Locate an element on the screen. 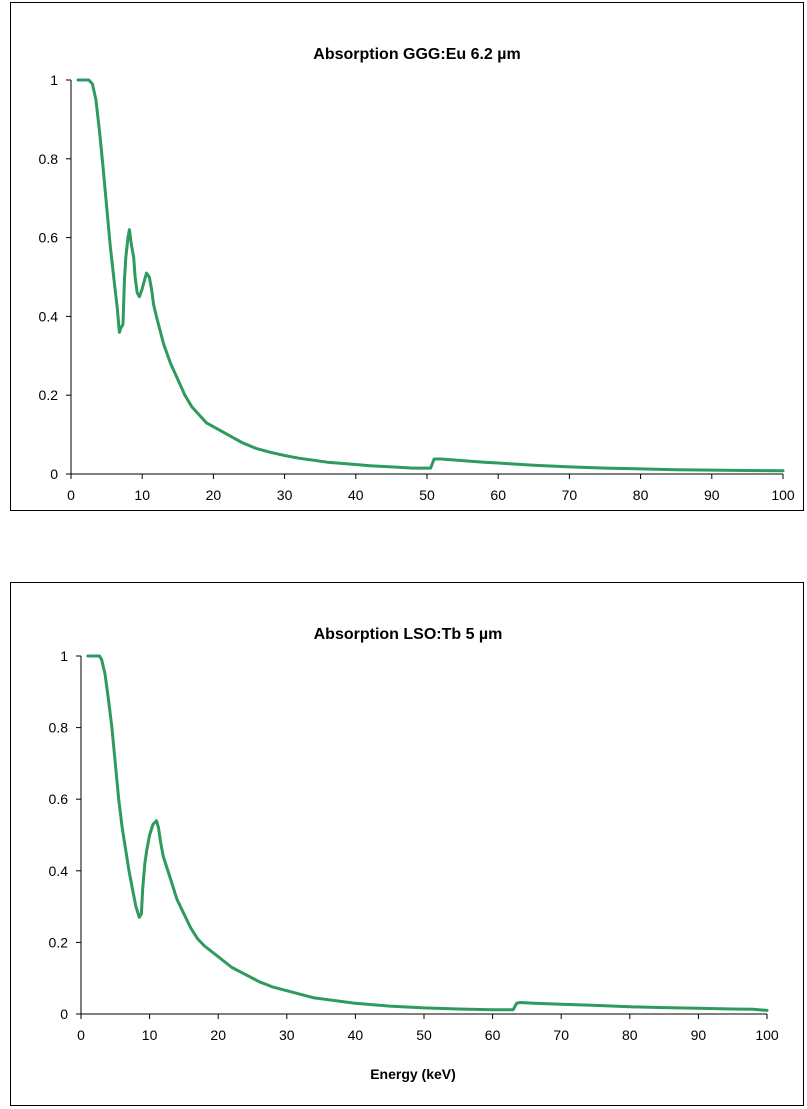 The width and height of the screenshot is (807, 1109). x-axis-label: Energy (keV) is located at coordinates (413, 1074).